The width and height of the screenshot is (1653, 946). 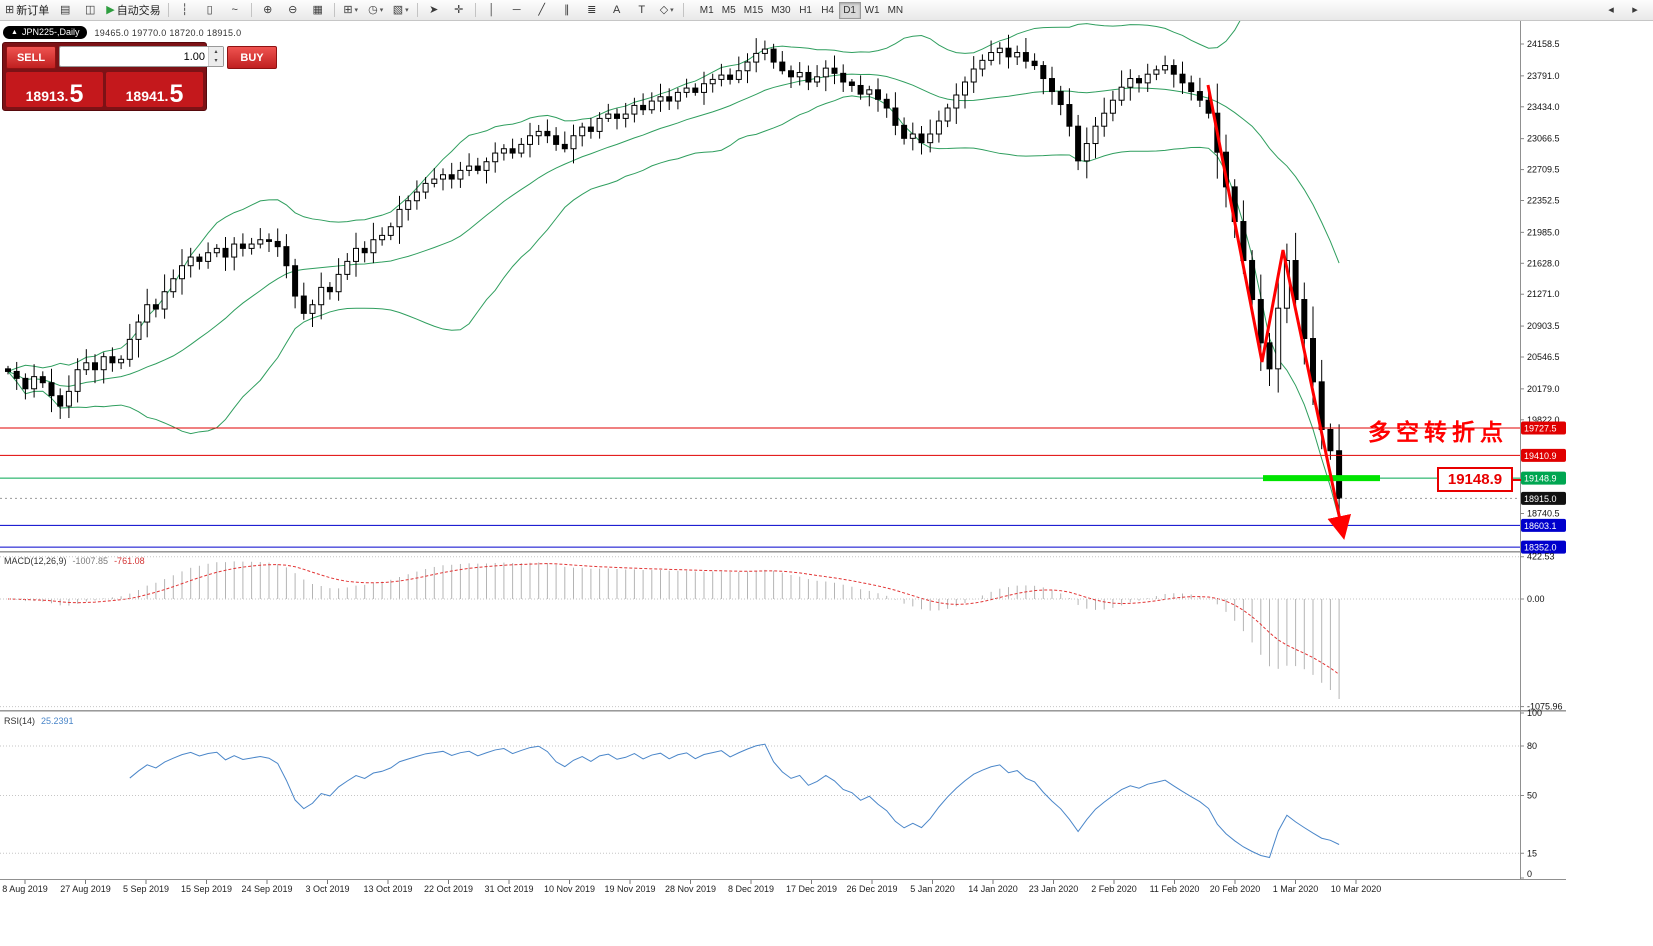 What do you see at coordinates (642, 10) in the screenshot?
I see `text-label-button: T` at bounding box center [642, 10].